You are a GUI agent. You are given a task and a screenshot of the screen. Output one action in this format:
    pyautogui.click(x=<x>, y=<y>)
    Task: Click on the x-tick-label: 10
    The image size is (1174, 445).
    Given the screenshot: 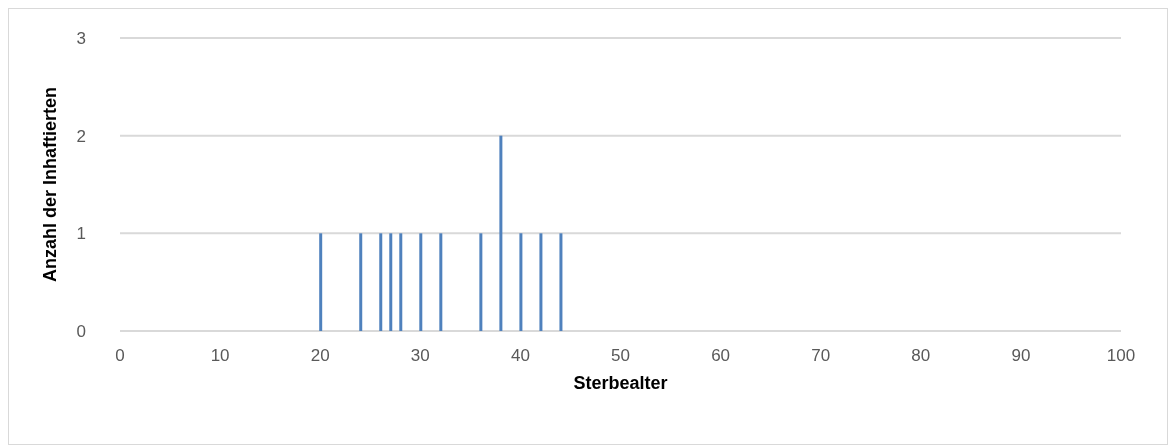 What is the action you would take?
    pyautogui.click(x=220, y=356)
    